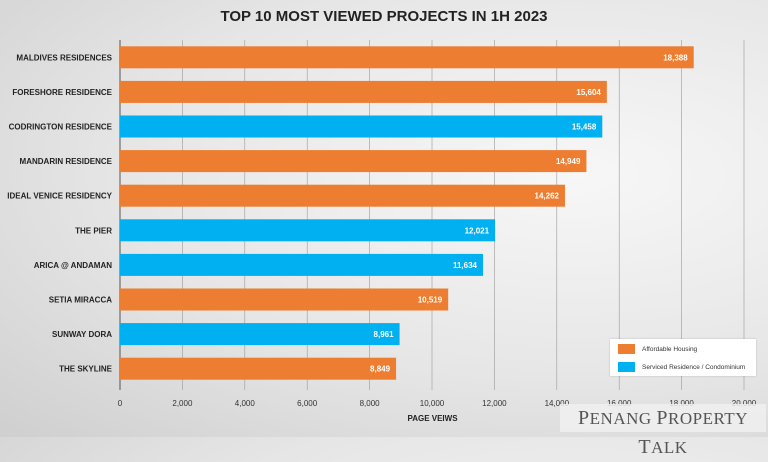 This screenshot has width=768, height=462. I want to click on data-label: 11,634, so click(465, 265).